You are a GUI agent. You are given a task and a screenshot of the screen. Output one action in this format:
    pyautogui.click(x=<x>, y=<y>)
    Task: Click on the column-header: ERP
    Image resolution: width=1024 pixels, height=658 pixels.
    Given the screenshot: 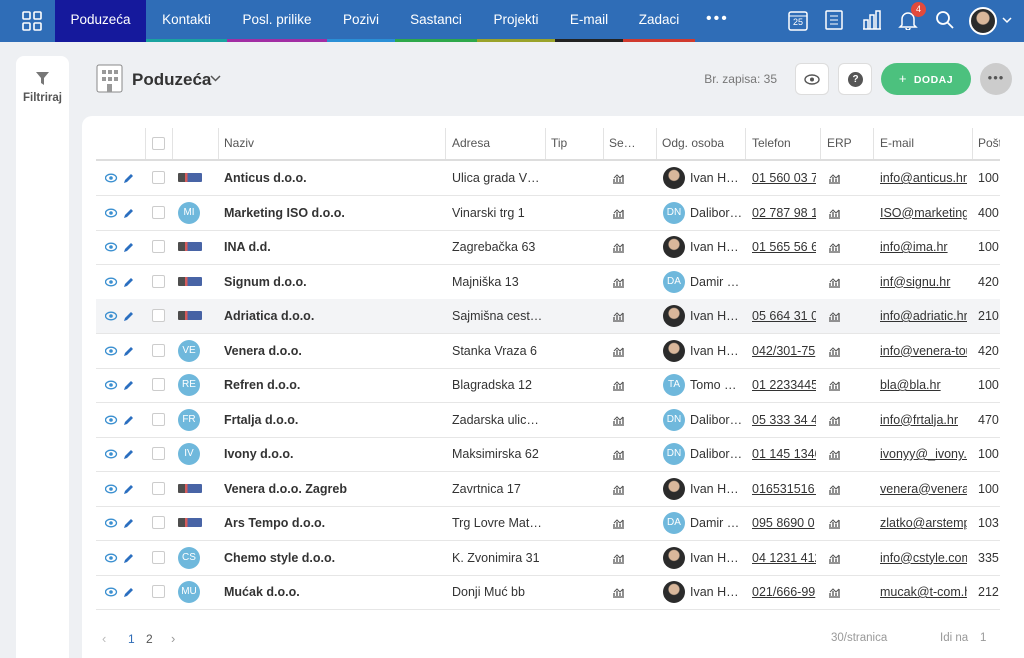 What is the action you would take?
    pyautogui.click(x=839, y=143)
    